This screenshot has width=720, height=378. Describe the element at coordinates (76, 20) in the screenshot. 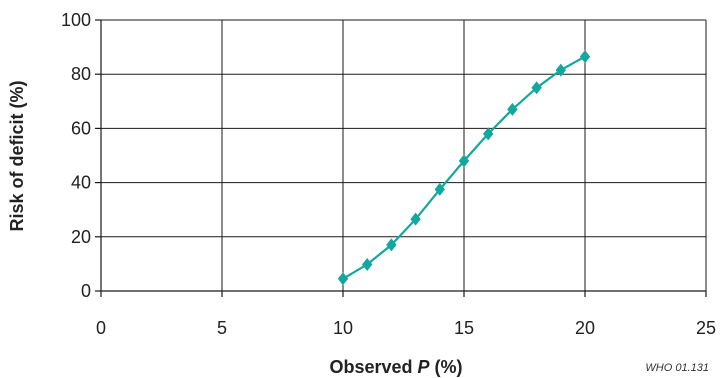

I see `y-tick-label: 100` at that location.